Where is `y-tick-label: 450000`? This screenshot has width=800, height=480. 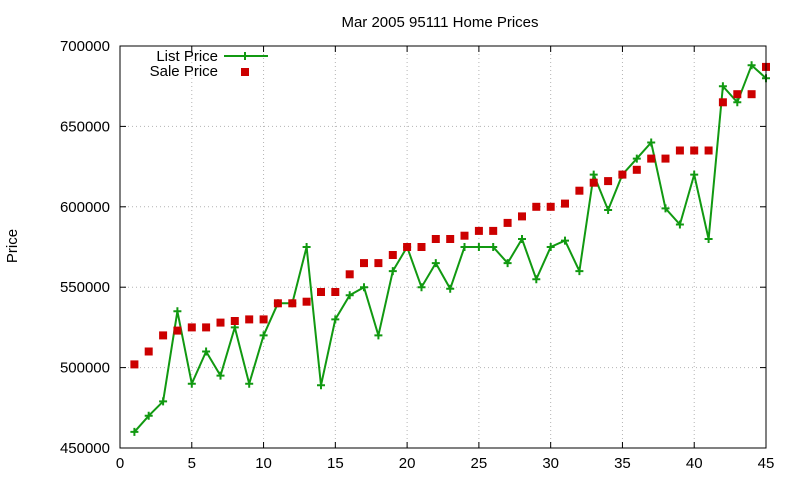
y-tick-label: 450000 is located at coordinates (85, 448).